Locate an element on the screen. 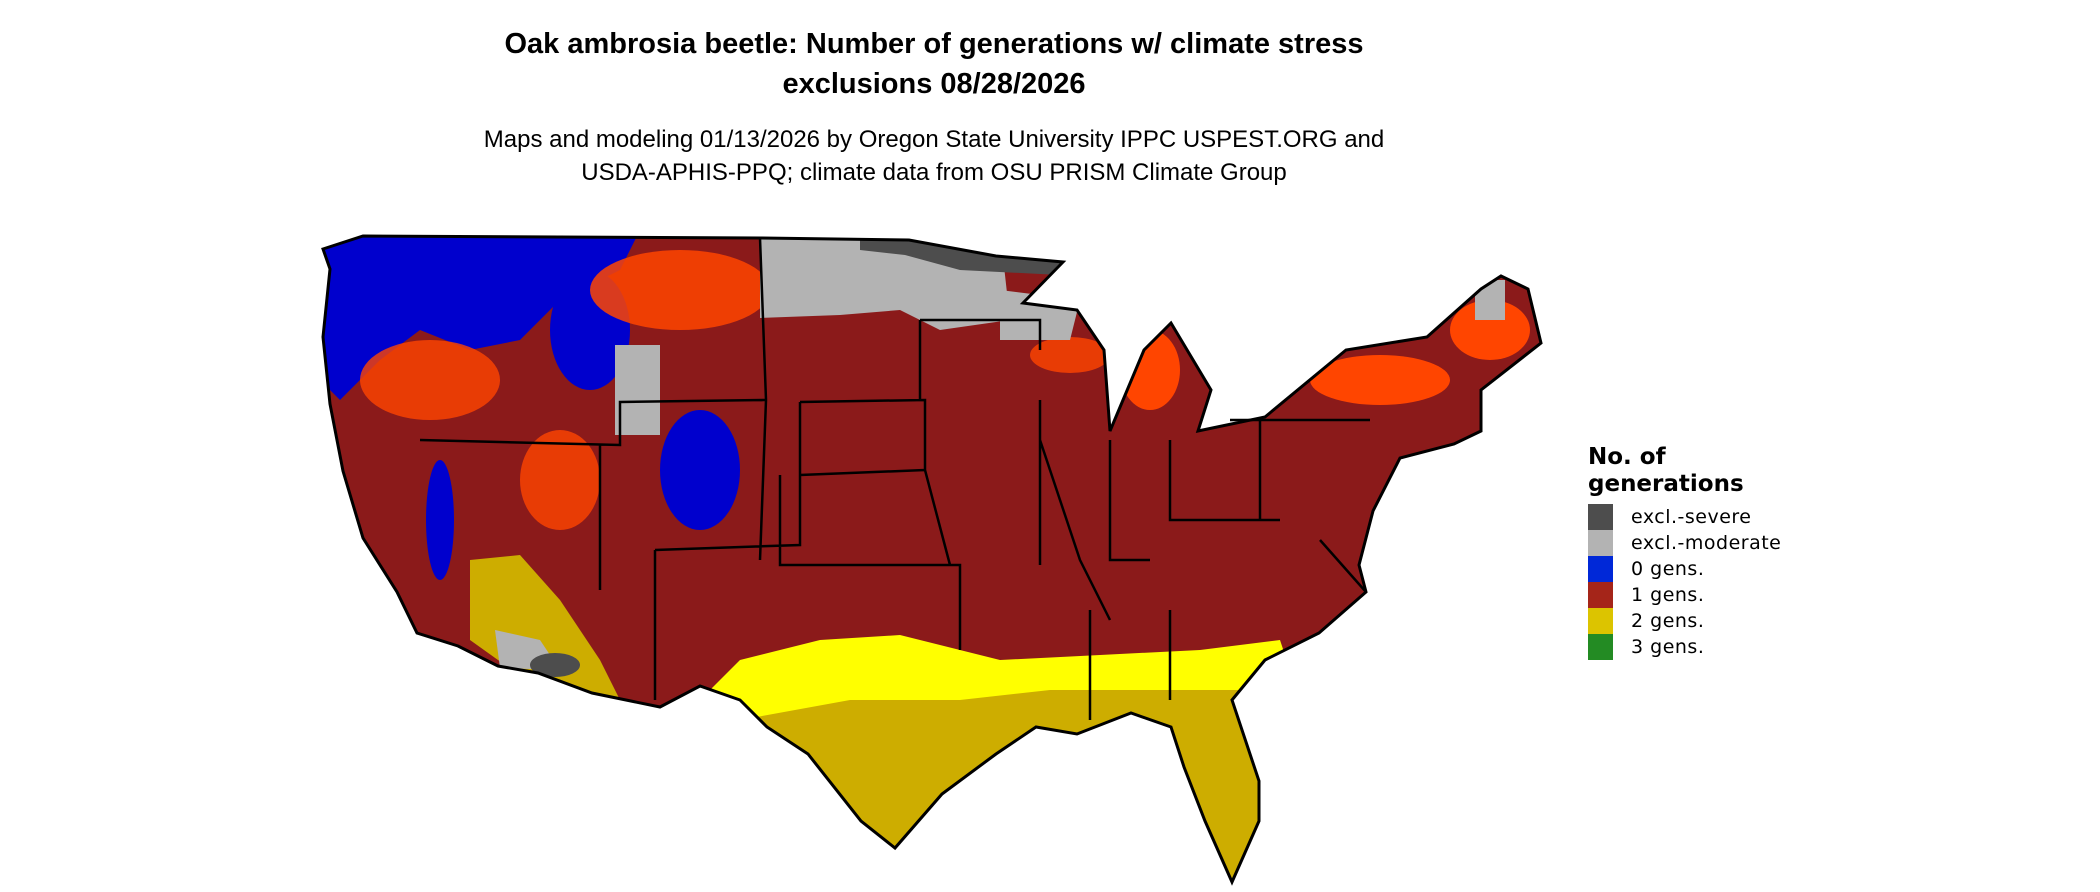 This screenshot has width=2100, height=892. legend-item-0-gens: 0 gens. is located at coordinates (1684, 569).